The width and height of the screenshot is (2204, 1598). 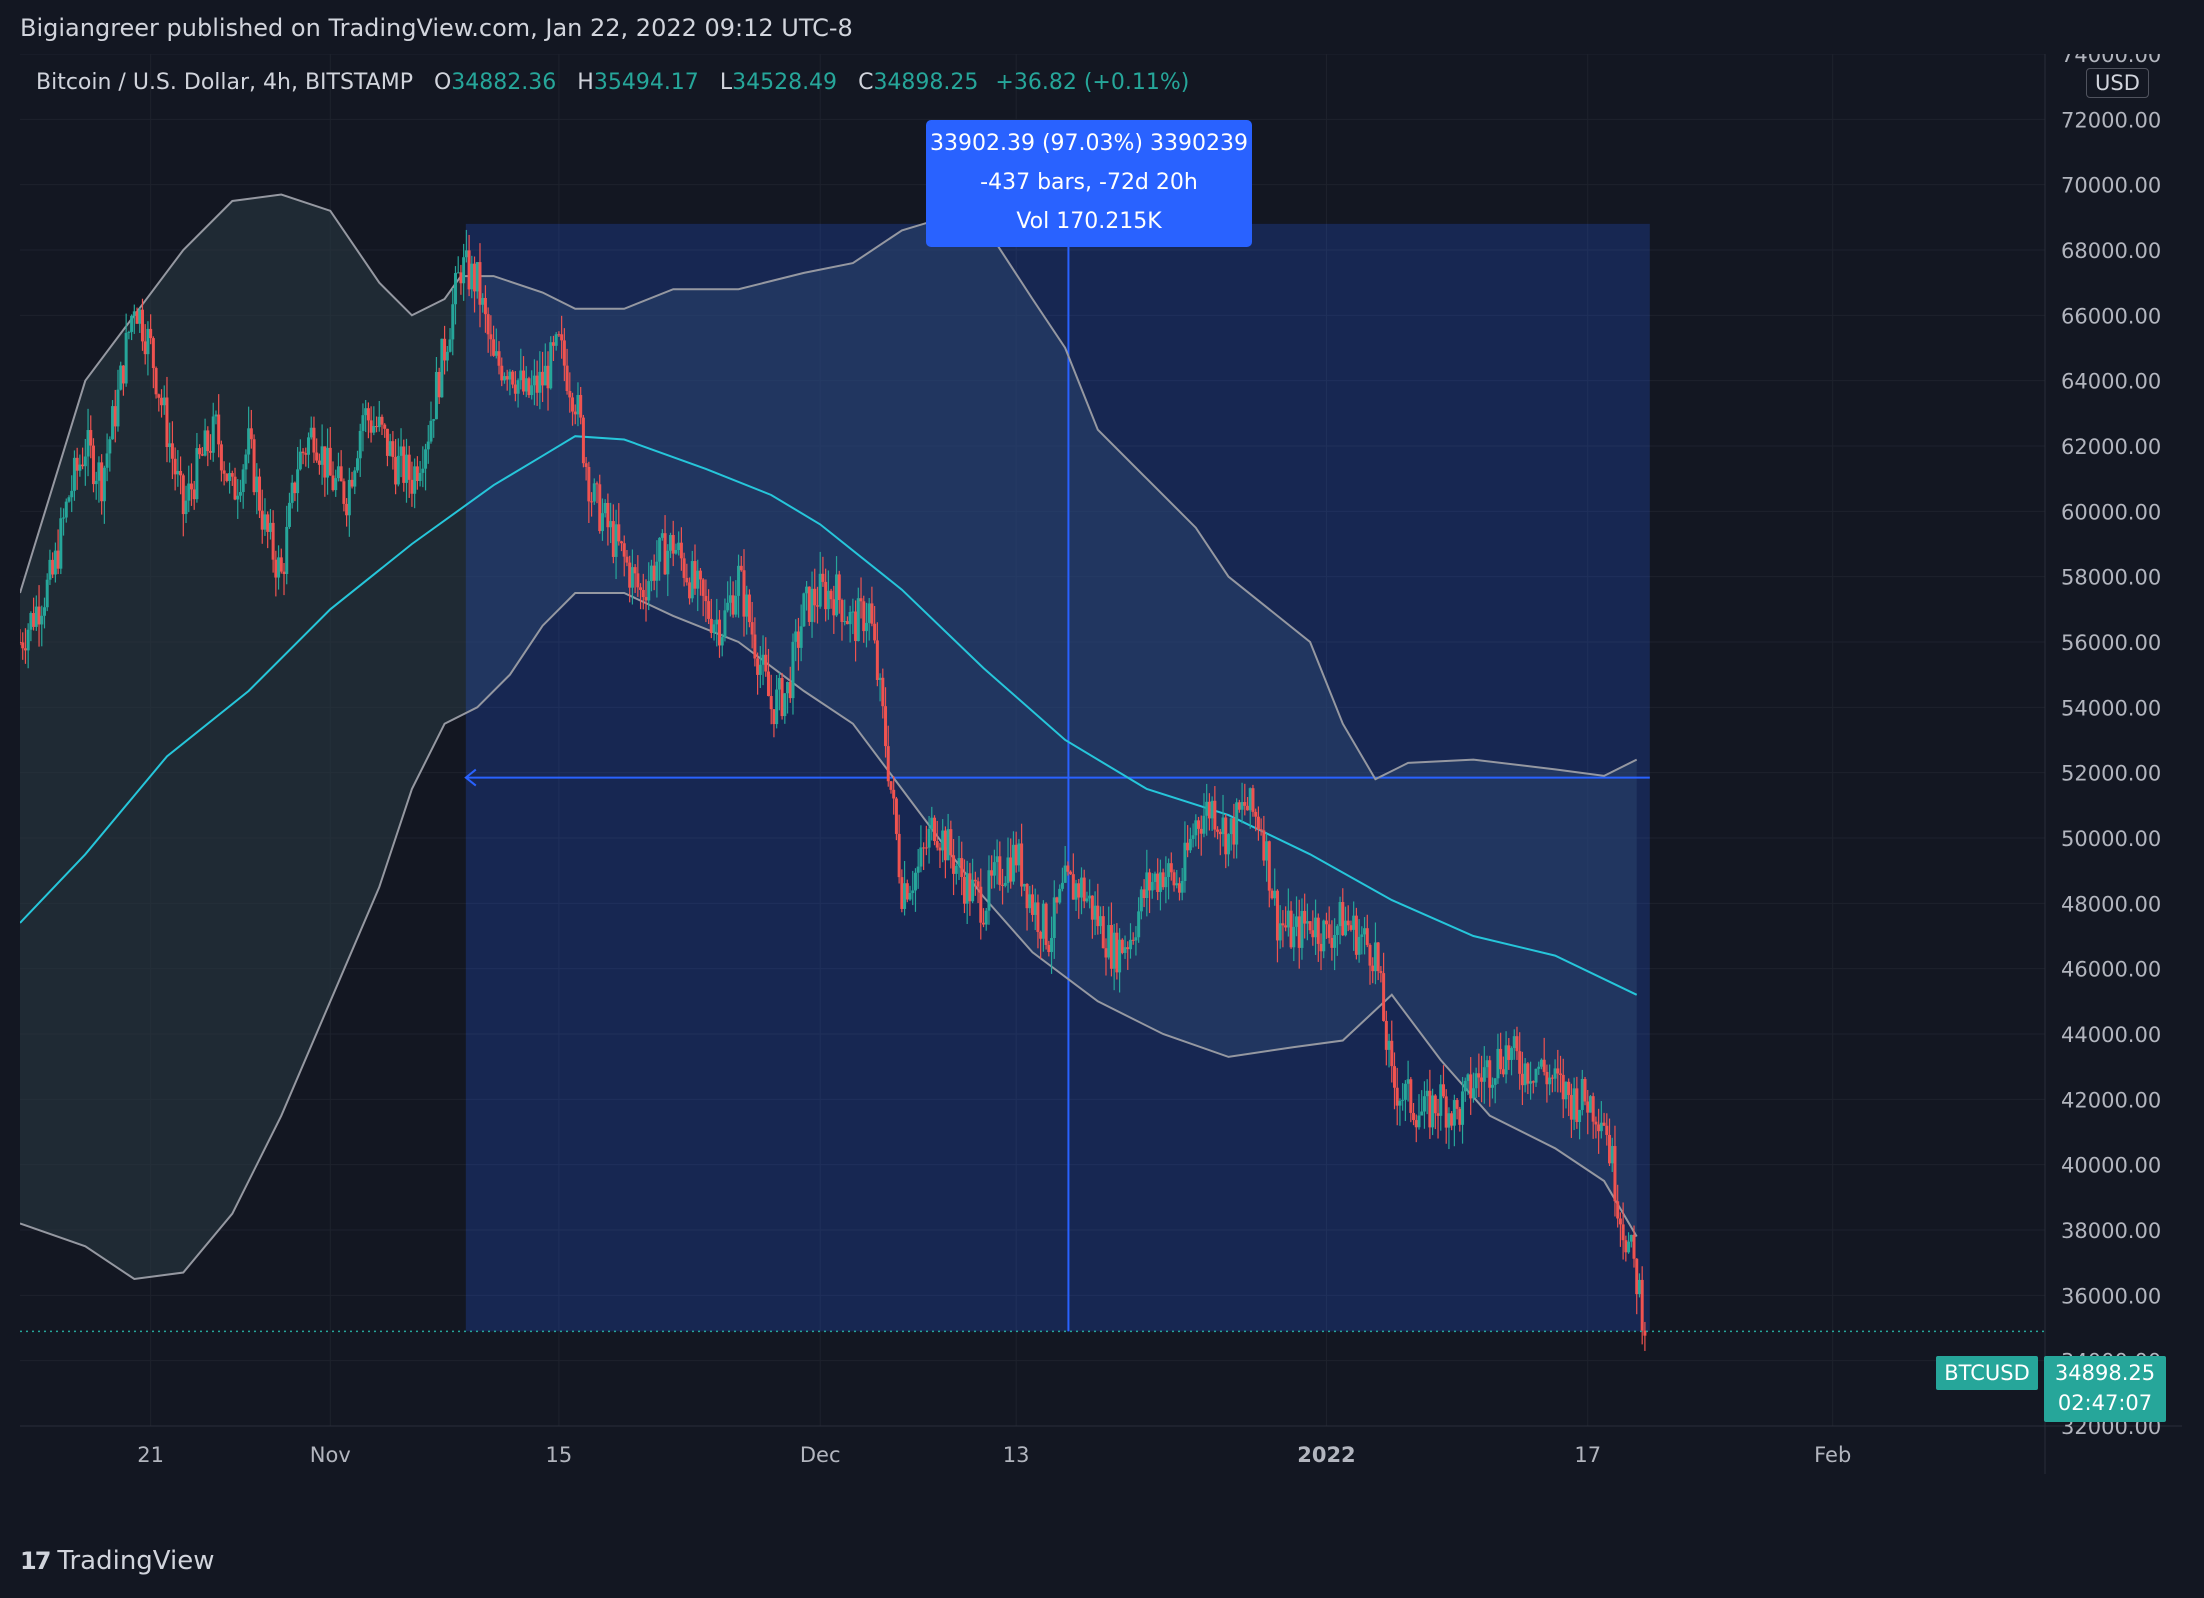 What do you see at coordinates (330, 1455) in the screenshot?
I see `x-tick-label: Nov` at bounding box center [330, 1455].